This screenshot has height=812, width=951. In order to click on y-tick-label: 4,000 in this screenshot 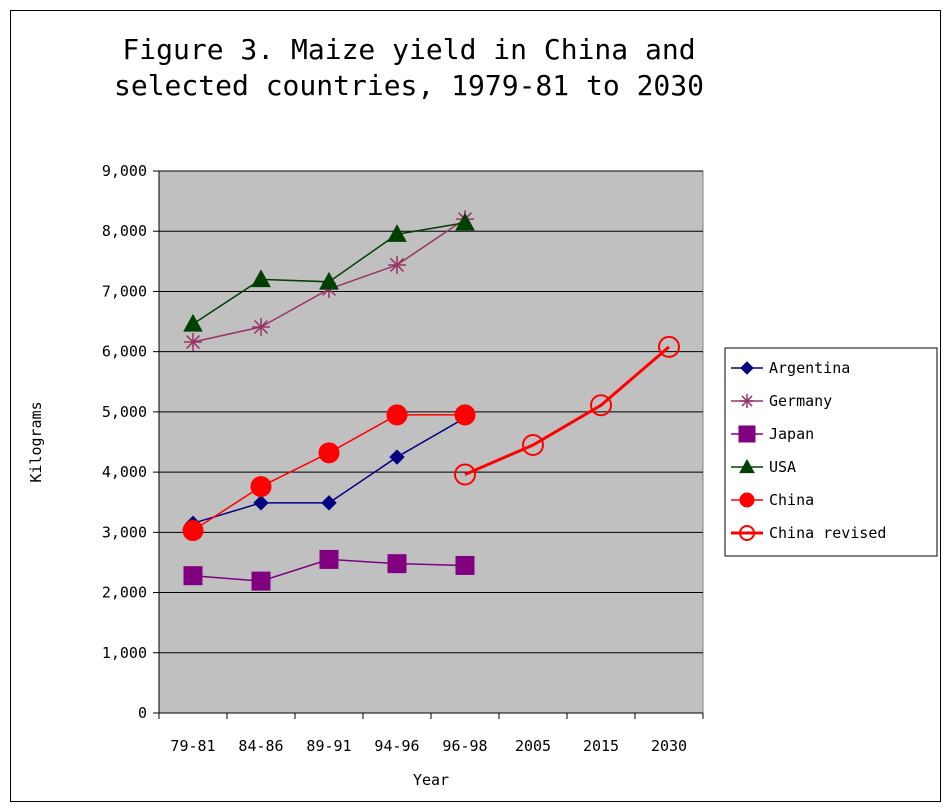, I will do `click(124, 472)`.